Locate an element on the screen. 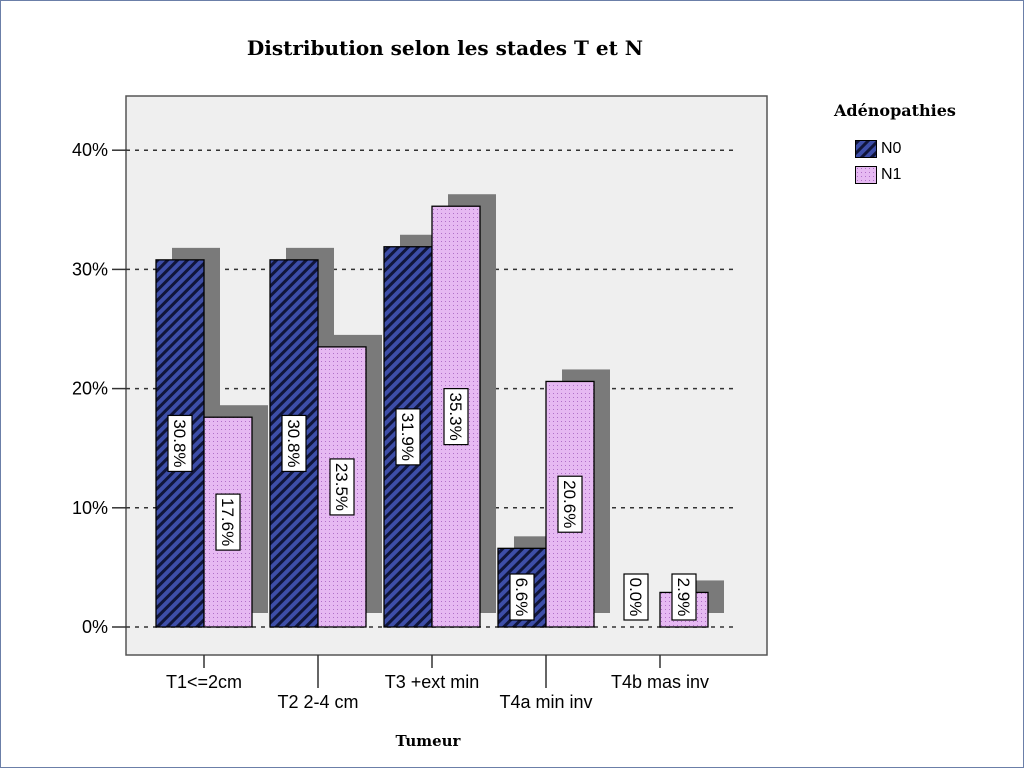 The height and width of the screenshot is (768, 1024). data-label: 31.9% is located at coordinates (408, 437).